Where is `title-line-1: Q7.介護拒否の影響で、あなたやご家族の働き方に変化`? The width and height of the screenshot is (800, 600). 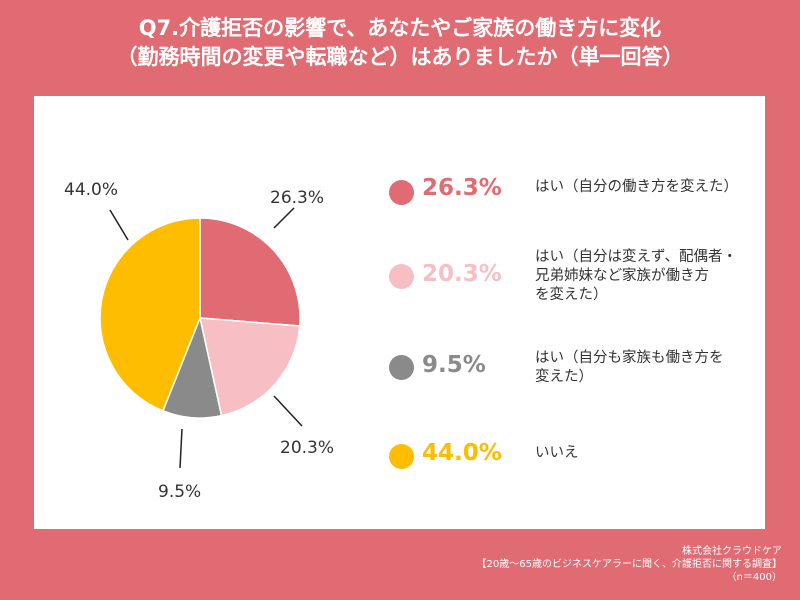
title-line-1: Q7.介護拒否の影響で、あなたやご家族の働き方に変化 is located at coordinates (400, 28).